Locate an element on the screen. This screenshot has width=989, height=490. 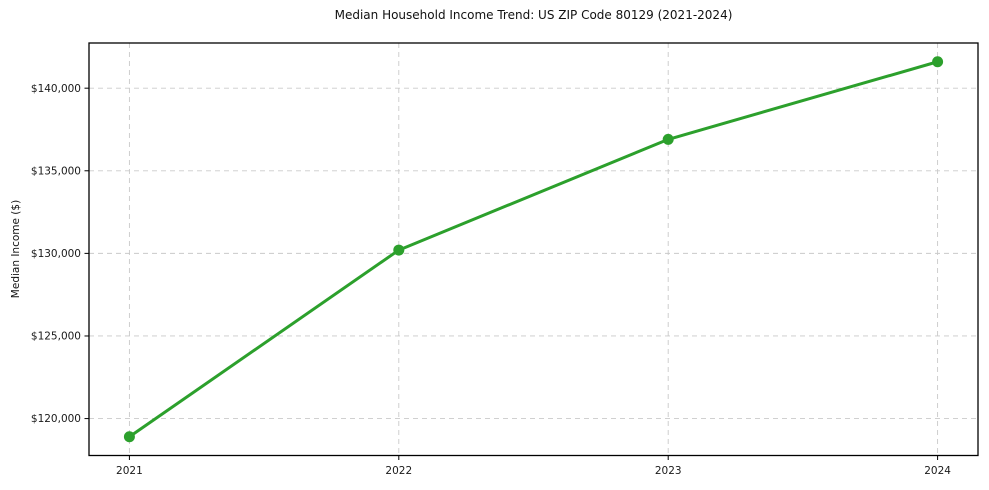
x-tick-label: 2024 is located at coordinates (937, 471).